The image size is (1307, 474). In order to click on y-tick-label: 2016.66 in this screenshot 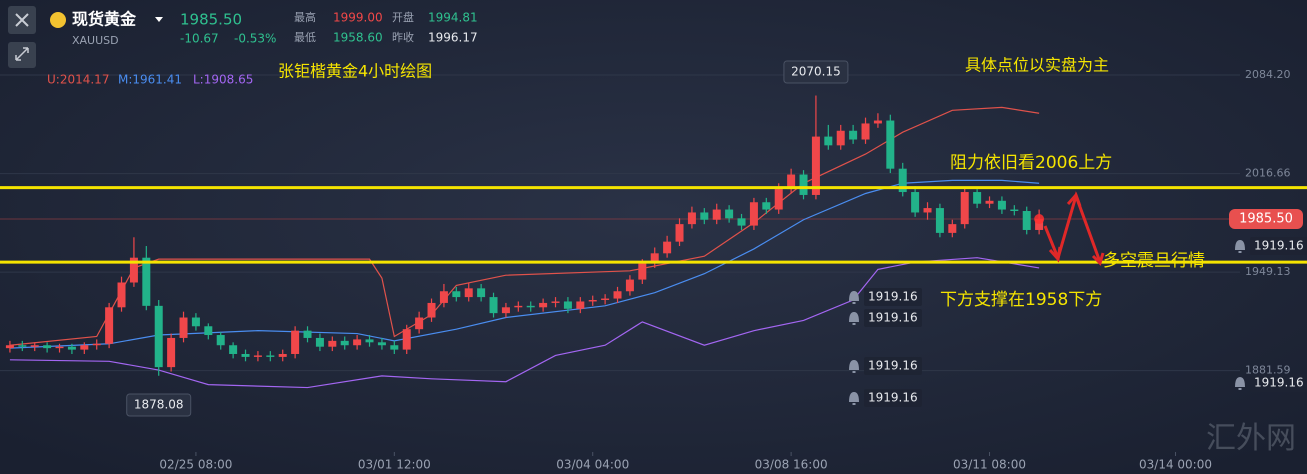, I will do `click(1268, 173)`.